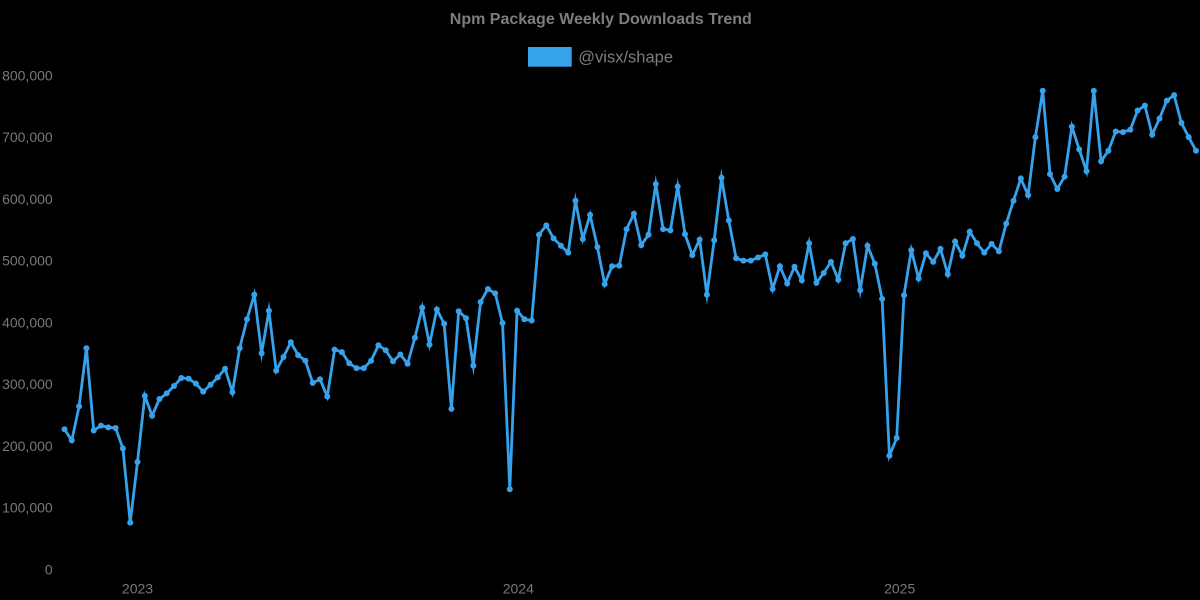  Describe the element at coordinates (137, 589) in the screenshot. I see `svg-text: 2023` at that location.